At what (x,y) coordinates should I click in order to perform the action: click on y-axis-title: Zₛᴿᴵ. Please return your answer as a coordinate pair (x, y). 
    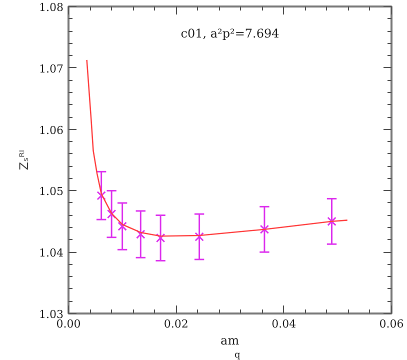
    Looking at the image, I should click on (24, 160).